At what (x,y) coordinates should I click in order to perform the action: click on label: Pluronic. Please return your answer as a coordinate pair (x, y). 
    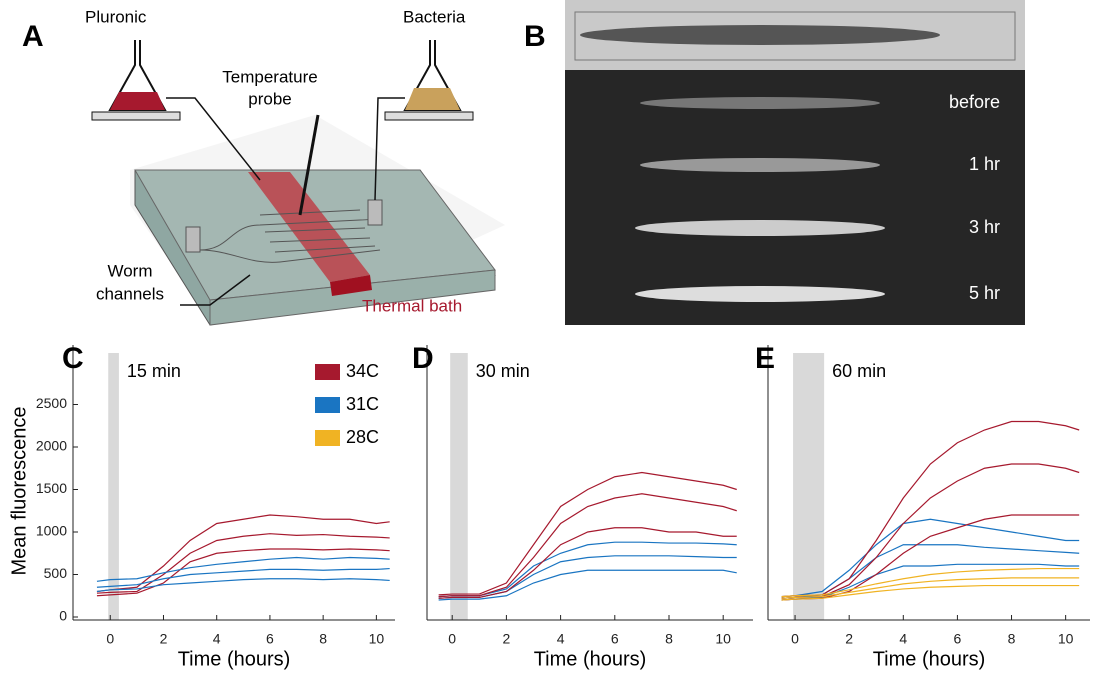
    Looking at the image, I should click on (116, 16).